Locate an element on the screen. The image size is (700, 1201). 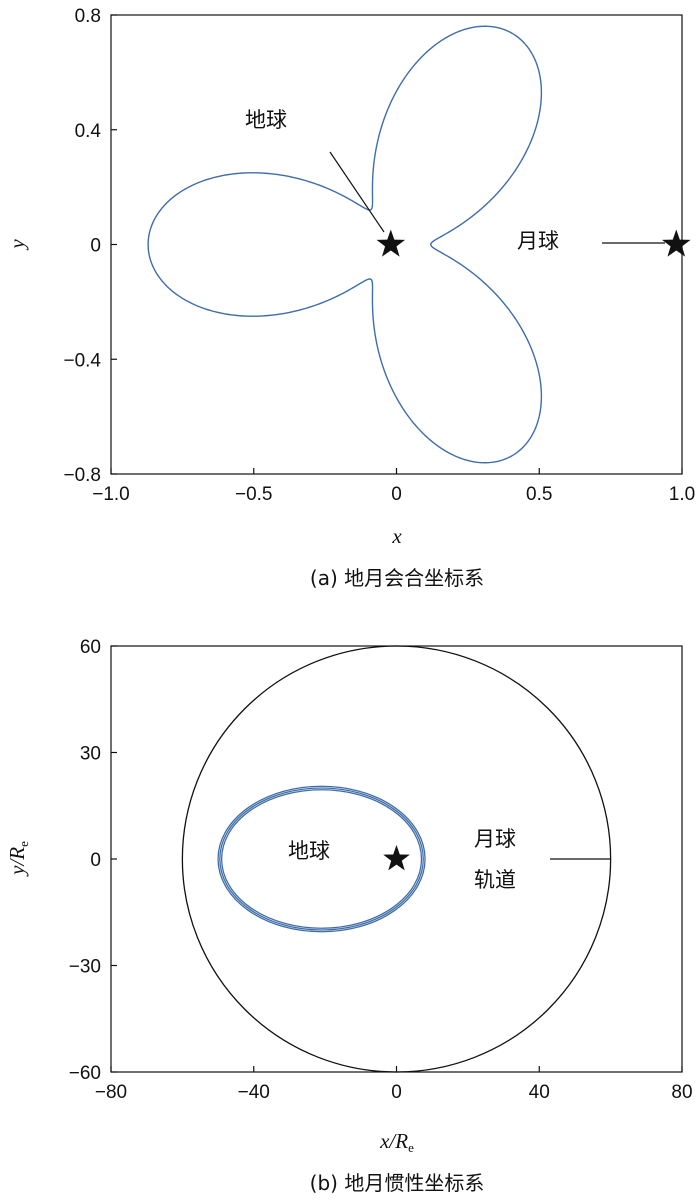
y-tick-label-a: 0.8 is located at coordinates (88, 16).